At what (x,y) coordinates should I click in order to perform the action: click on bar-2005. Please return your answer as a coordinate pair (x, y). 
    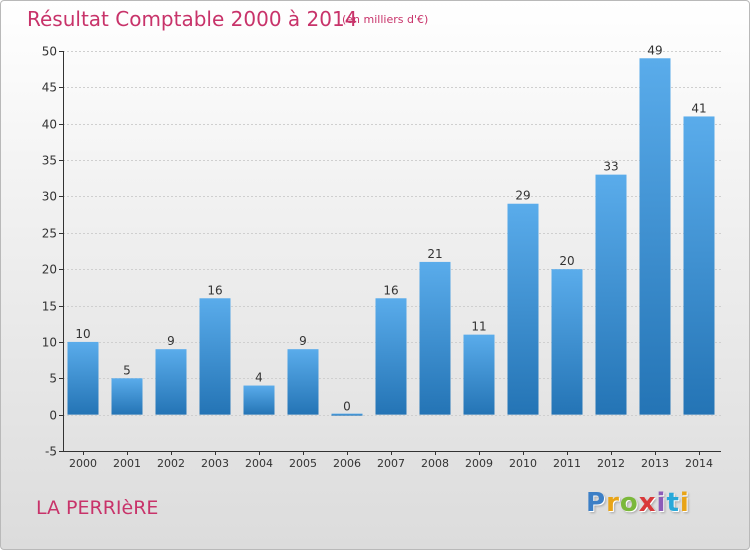
    Looking at the image, I should click on (303, 382).